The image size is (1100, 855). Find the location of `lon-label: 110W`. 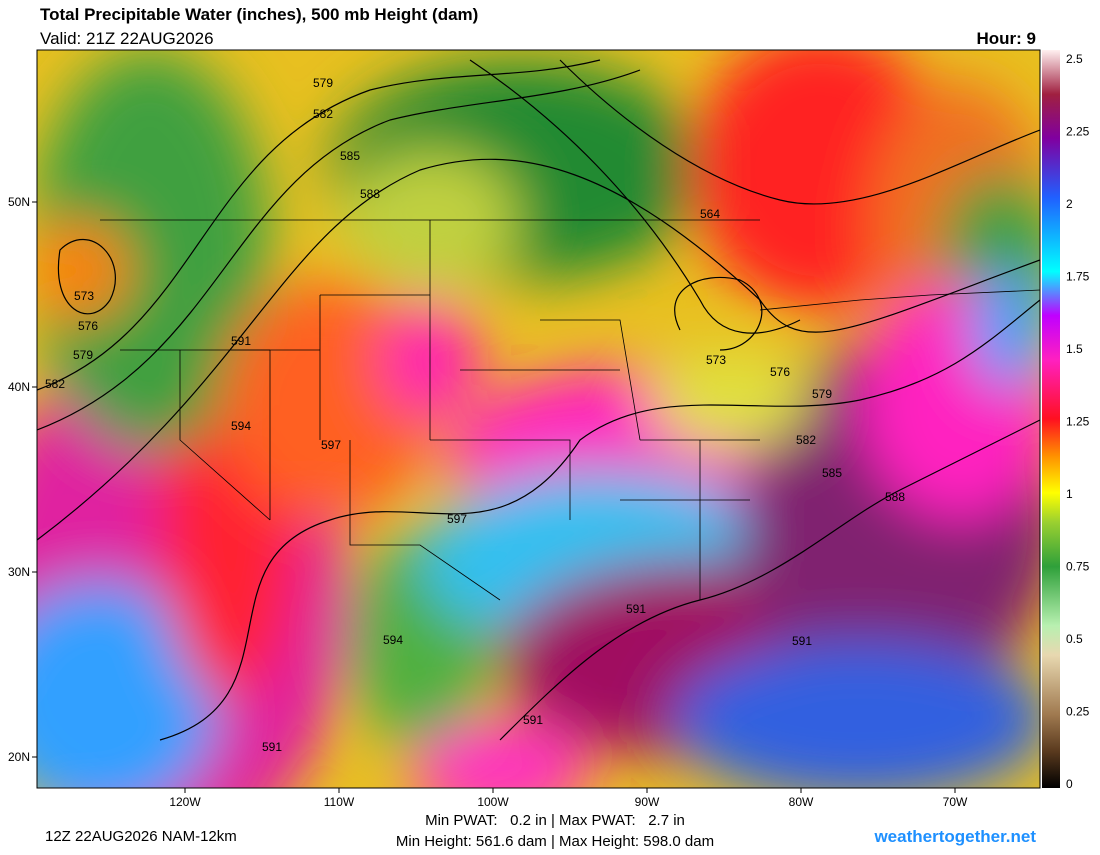

lon-label: 110W is located at coordinates (339, 802).